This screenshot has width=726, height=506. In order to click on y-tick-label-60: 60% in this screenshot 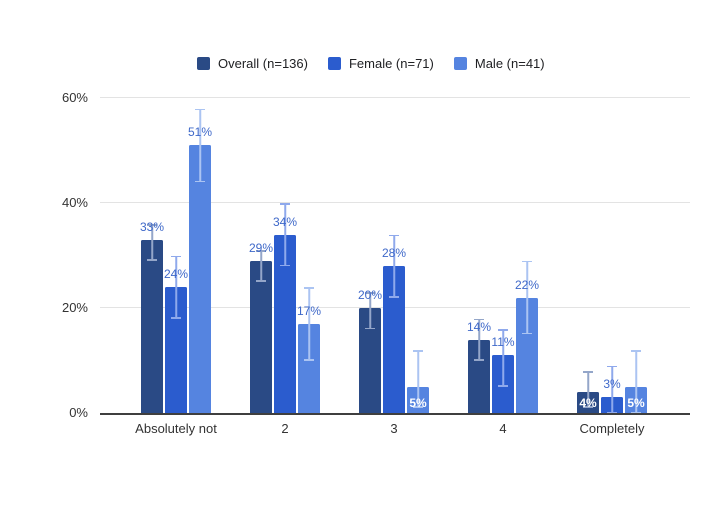, I will do `click(74, 97)`.